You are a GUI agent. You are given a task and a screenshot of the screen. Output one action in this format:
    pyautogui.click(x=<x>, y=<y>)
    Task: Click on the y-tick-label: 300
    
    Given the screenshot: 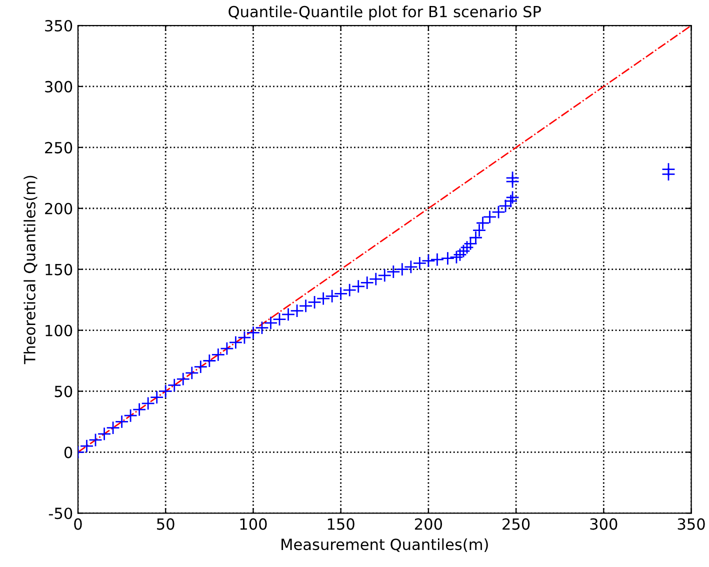 What is the action you would take?
    pyautogui.click(x=58, y=86)
    